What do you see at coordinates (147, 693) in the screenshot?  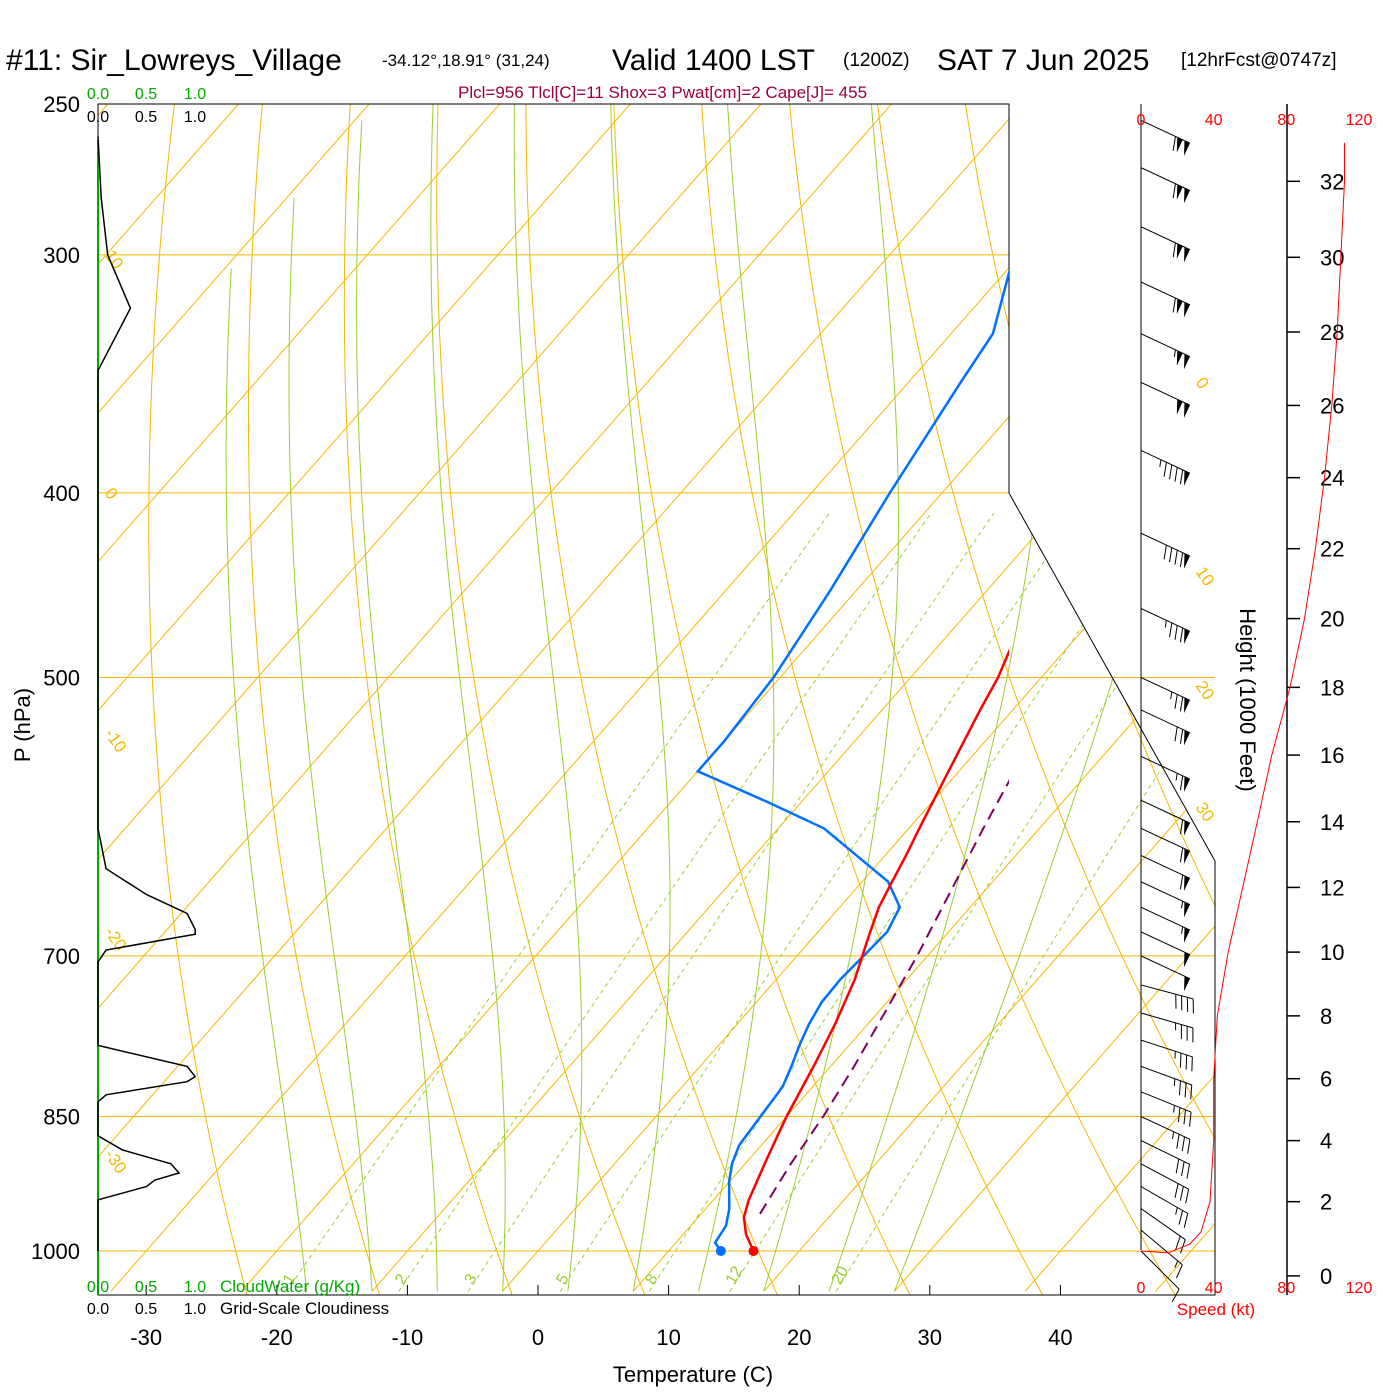 I see `cloud-fraction-line` at bounding box center [147, 693].